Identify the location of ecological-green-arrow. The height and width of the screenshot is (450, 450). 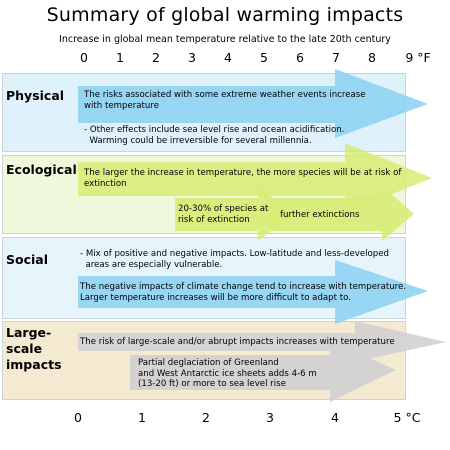
(255, 178).